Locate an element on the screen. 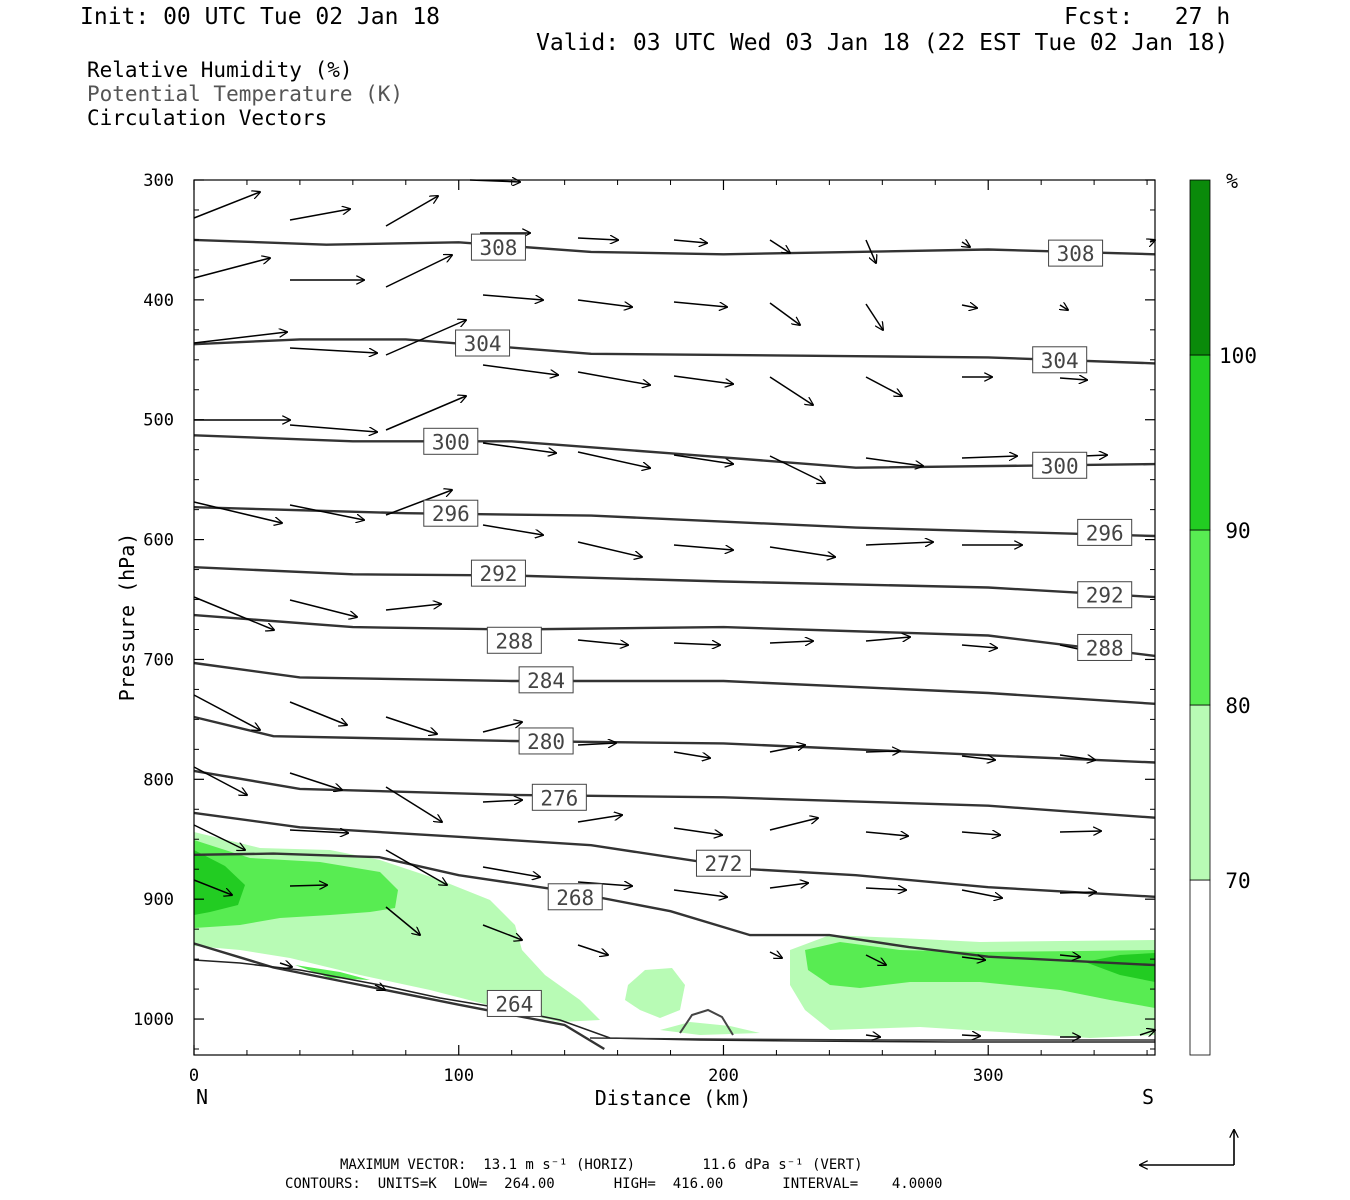 The height and width of the screenshot is (1200, 1350). terrain-bump is located at coordinates (706, 1022).